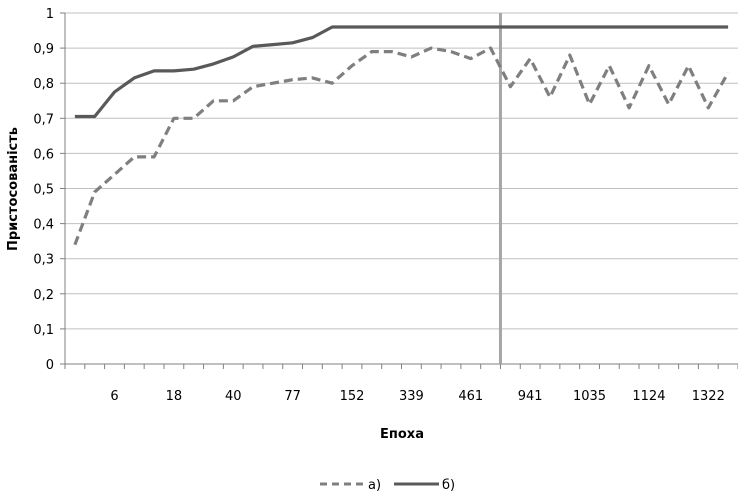 The height and width of the screenshot is (493, 738). What do you see at coordinates (43, 330) in the screenshot?
I see `y-tick-label: 0,1` at bounding box center [43, 330].